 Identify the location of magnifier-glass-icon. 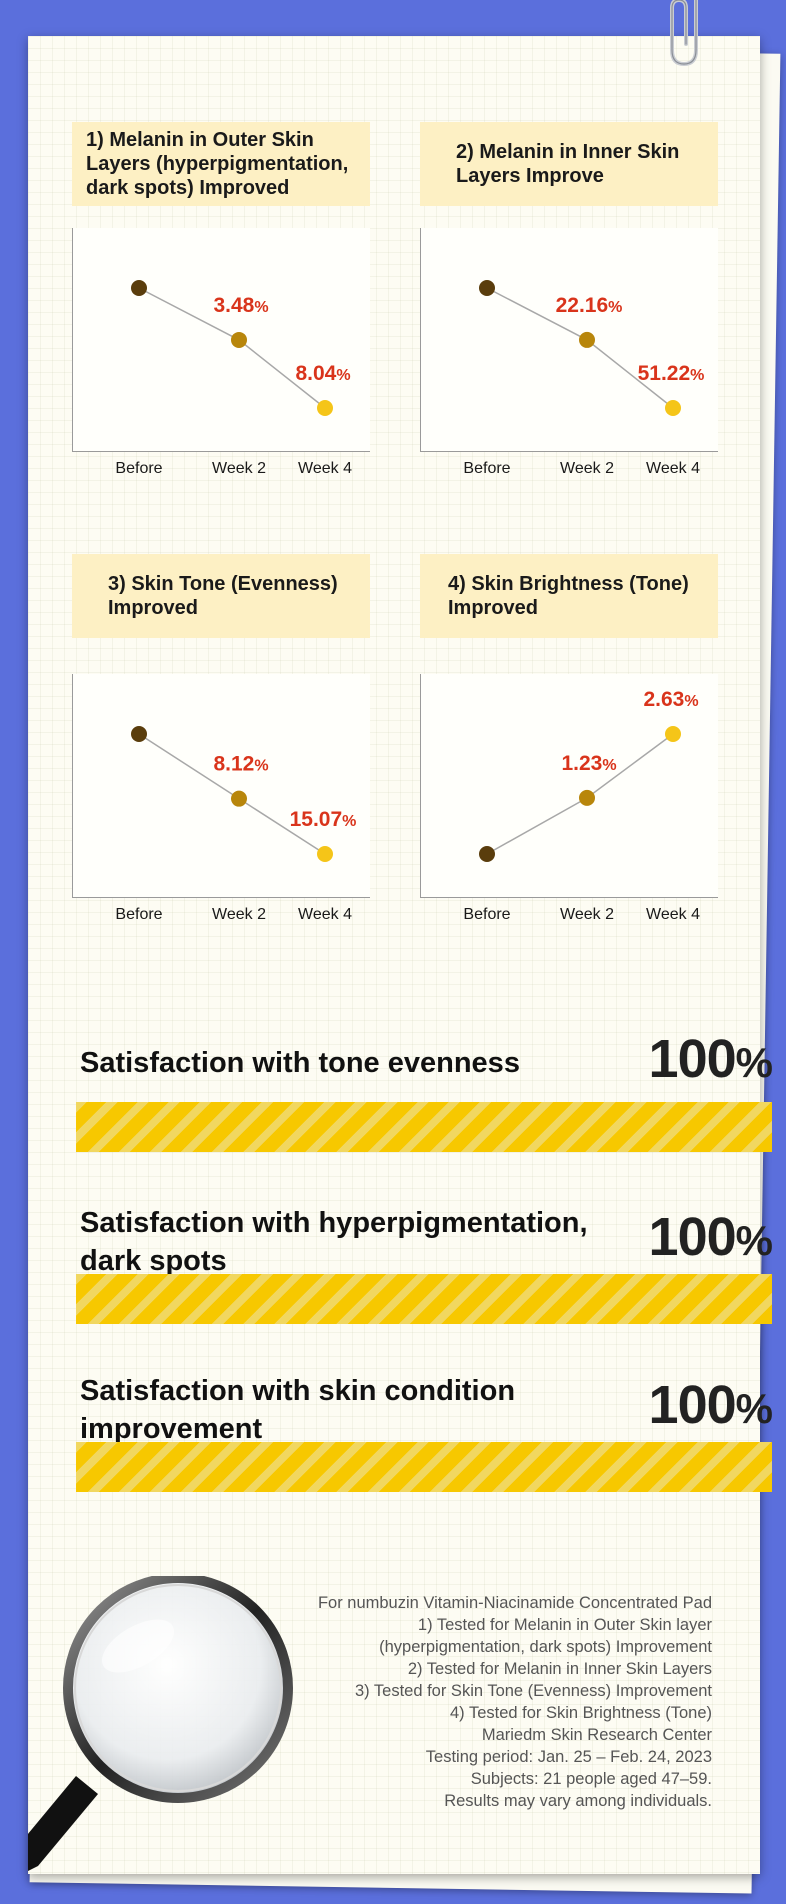
(160, 1723).